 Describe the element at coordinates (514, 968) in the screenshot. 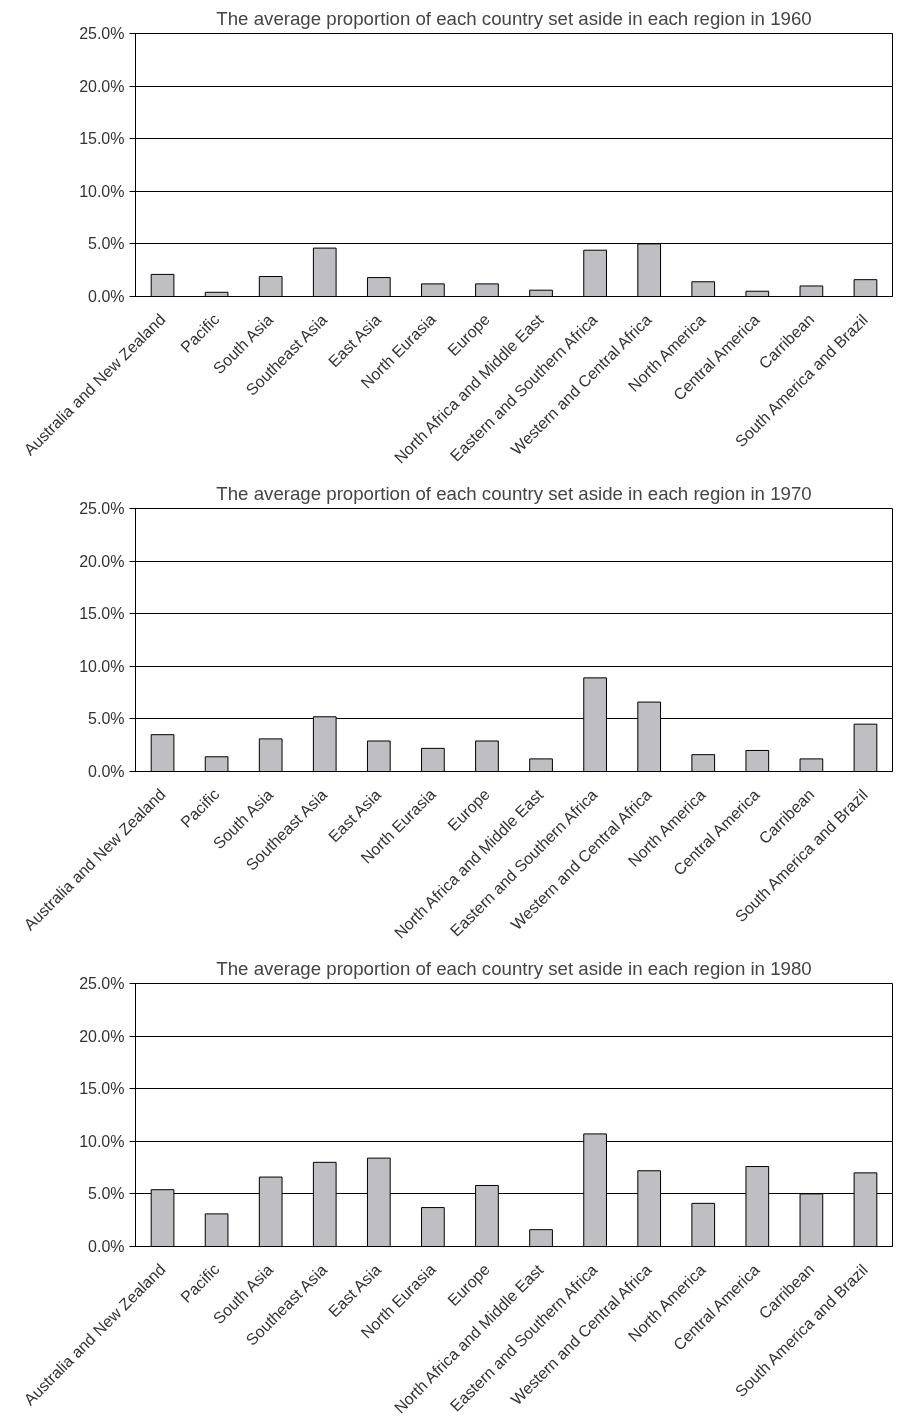

I see `chart-title: The average proportion of each country set aside in each region in 1980` at that location.